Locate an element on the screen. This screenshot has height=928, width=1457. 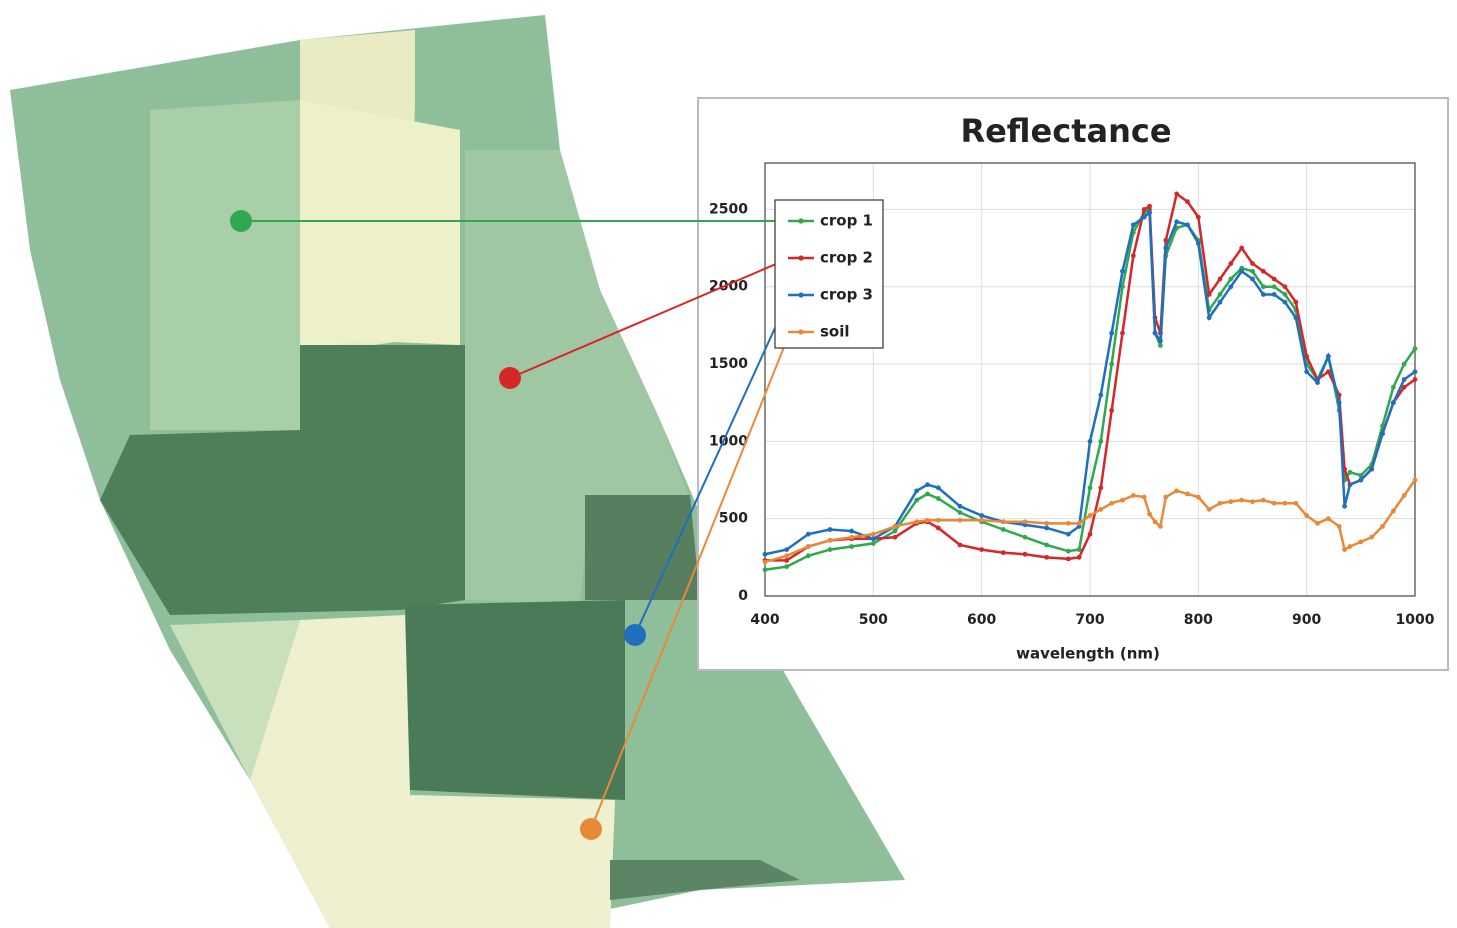
series is located at coordinates (1090, 521).